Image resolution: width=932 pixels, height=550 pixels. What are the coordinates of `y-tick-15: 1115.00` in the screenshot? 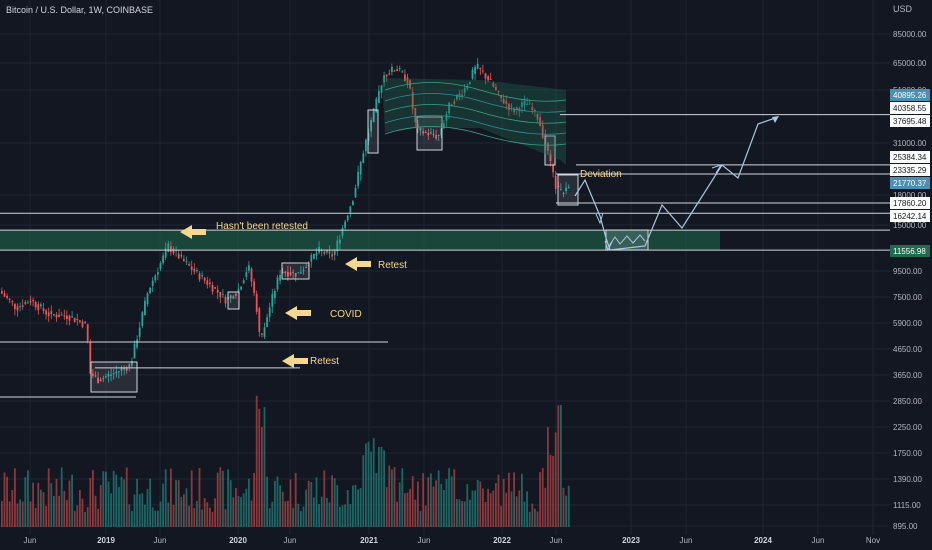 It's located at (907, 505).